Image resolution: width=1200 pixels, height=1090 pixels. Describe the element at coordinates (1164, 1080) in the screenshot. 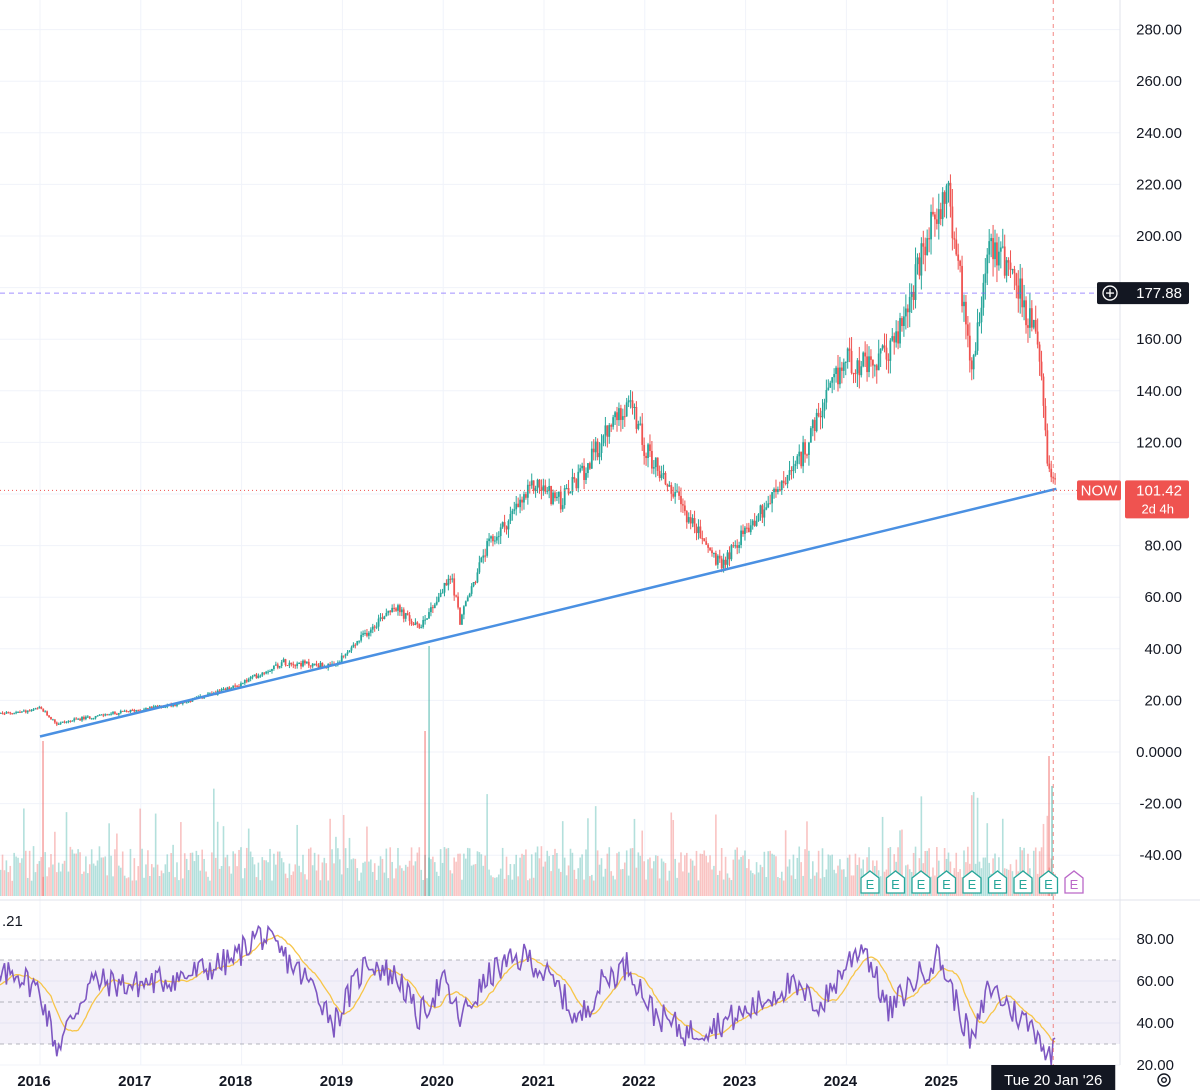

I see `gear-icon` at that location.